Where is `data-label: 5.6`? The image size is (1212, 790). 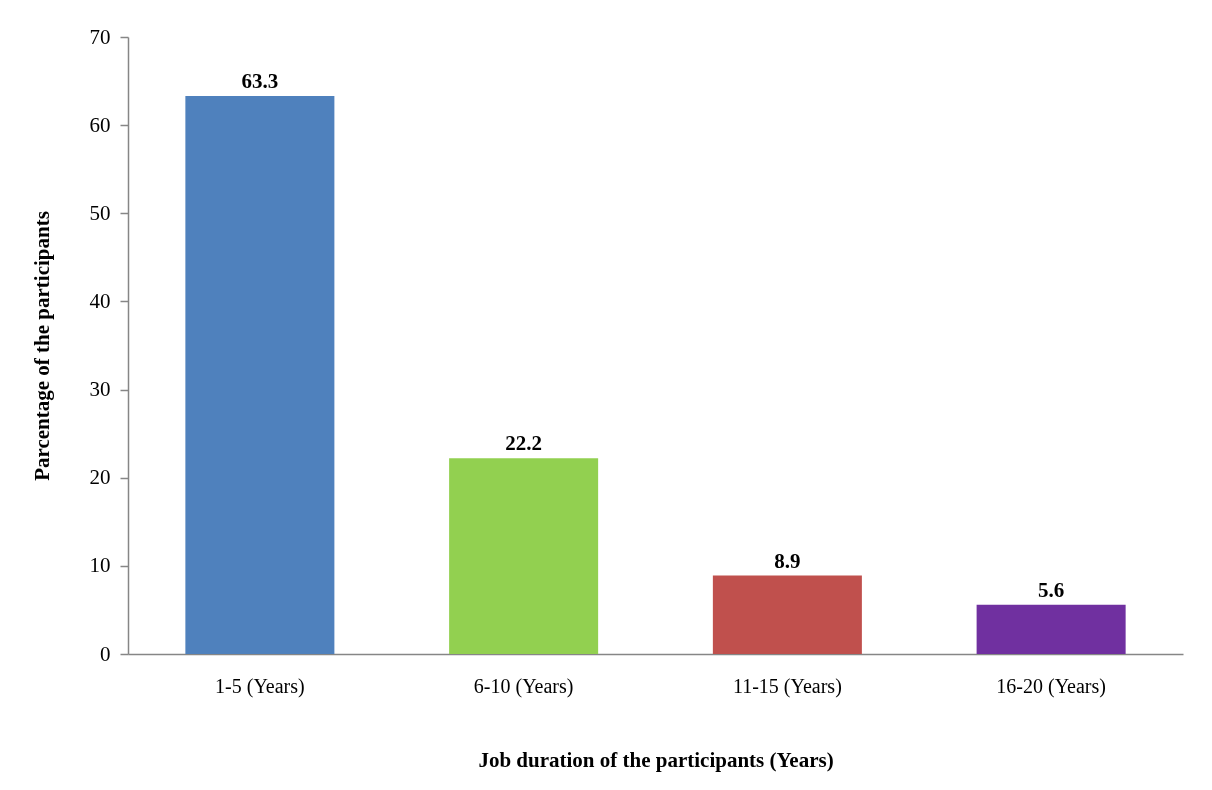 data-label: 5.6 is located at coordinates (1051, 589).